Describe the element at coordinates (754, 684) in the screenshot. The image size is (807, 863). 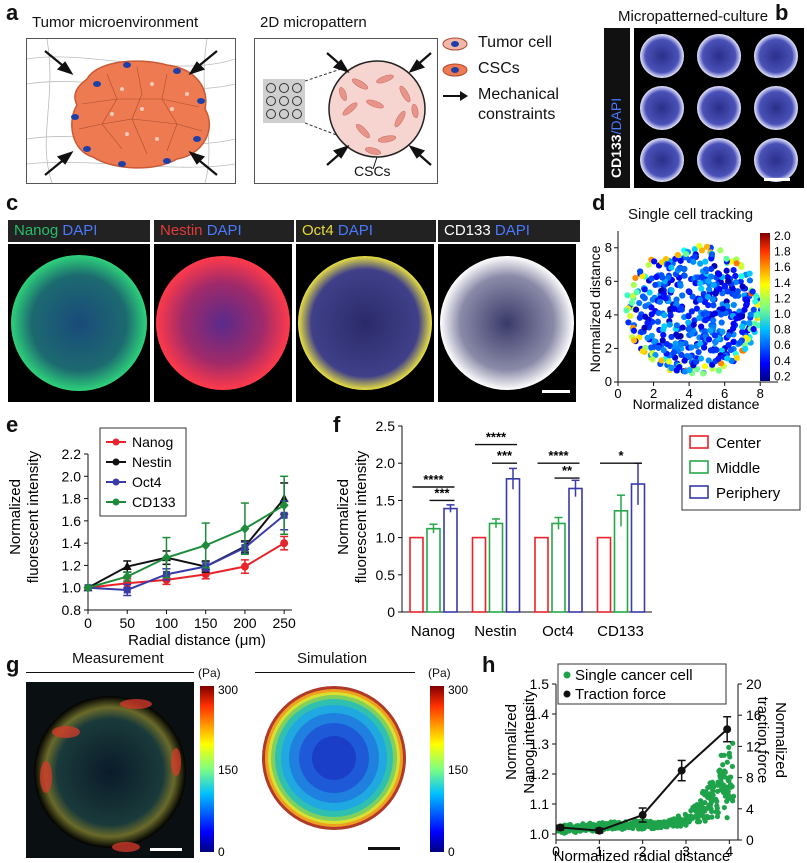
I see `chart-h-ytick-right-label: 20` at that location.